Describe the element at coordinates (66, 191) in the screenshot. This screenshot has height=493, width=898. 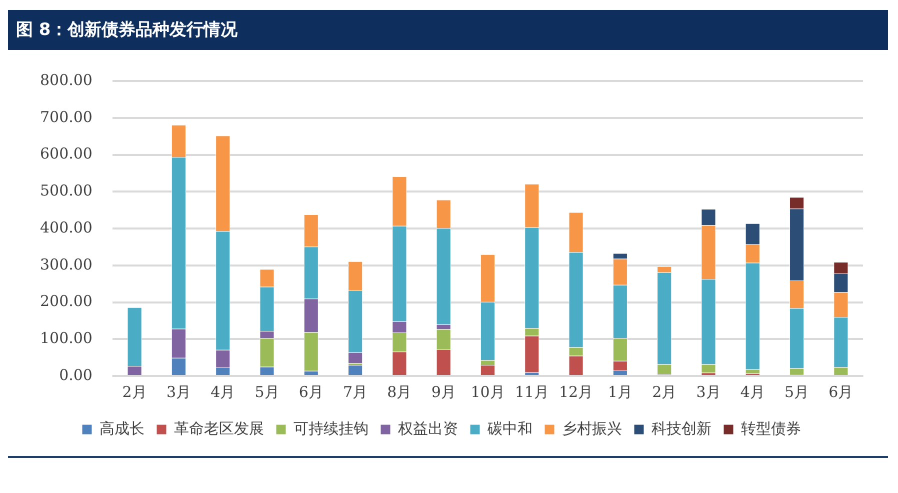
I see `y-tick-label: 500.00` at that location.